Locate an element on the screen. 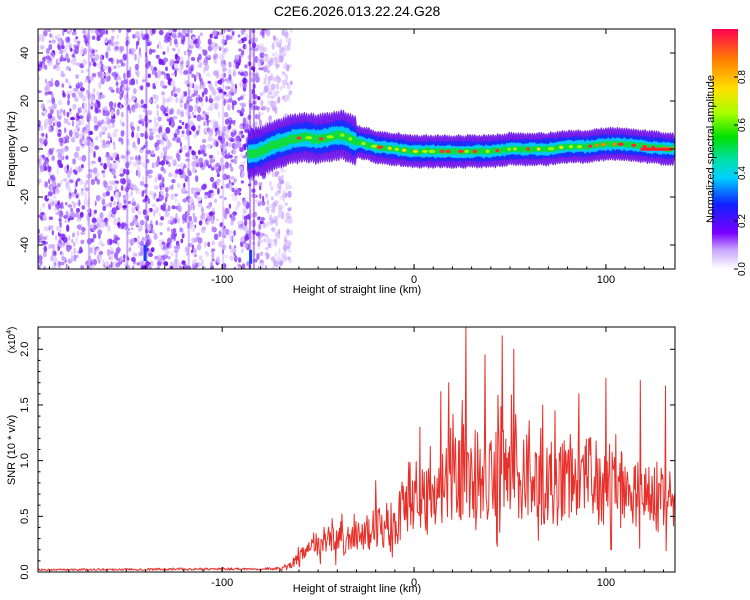 The image size is (750, 600). y-tick-label: 20 is located at coordinates (25, 101).